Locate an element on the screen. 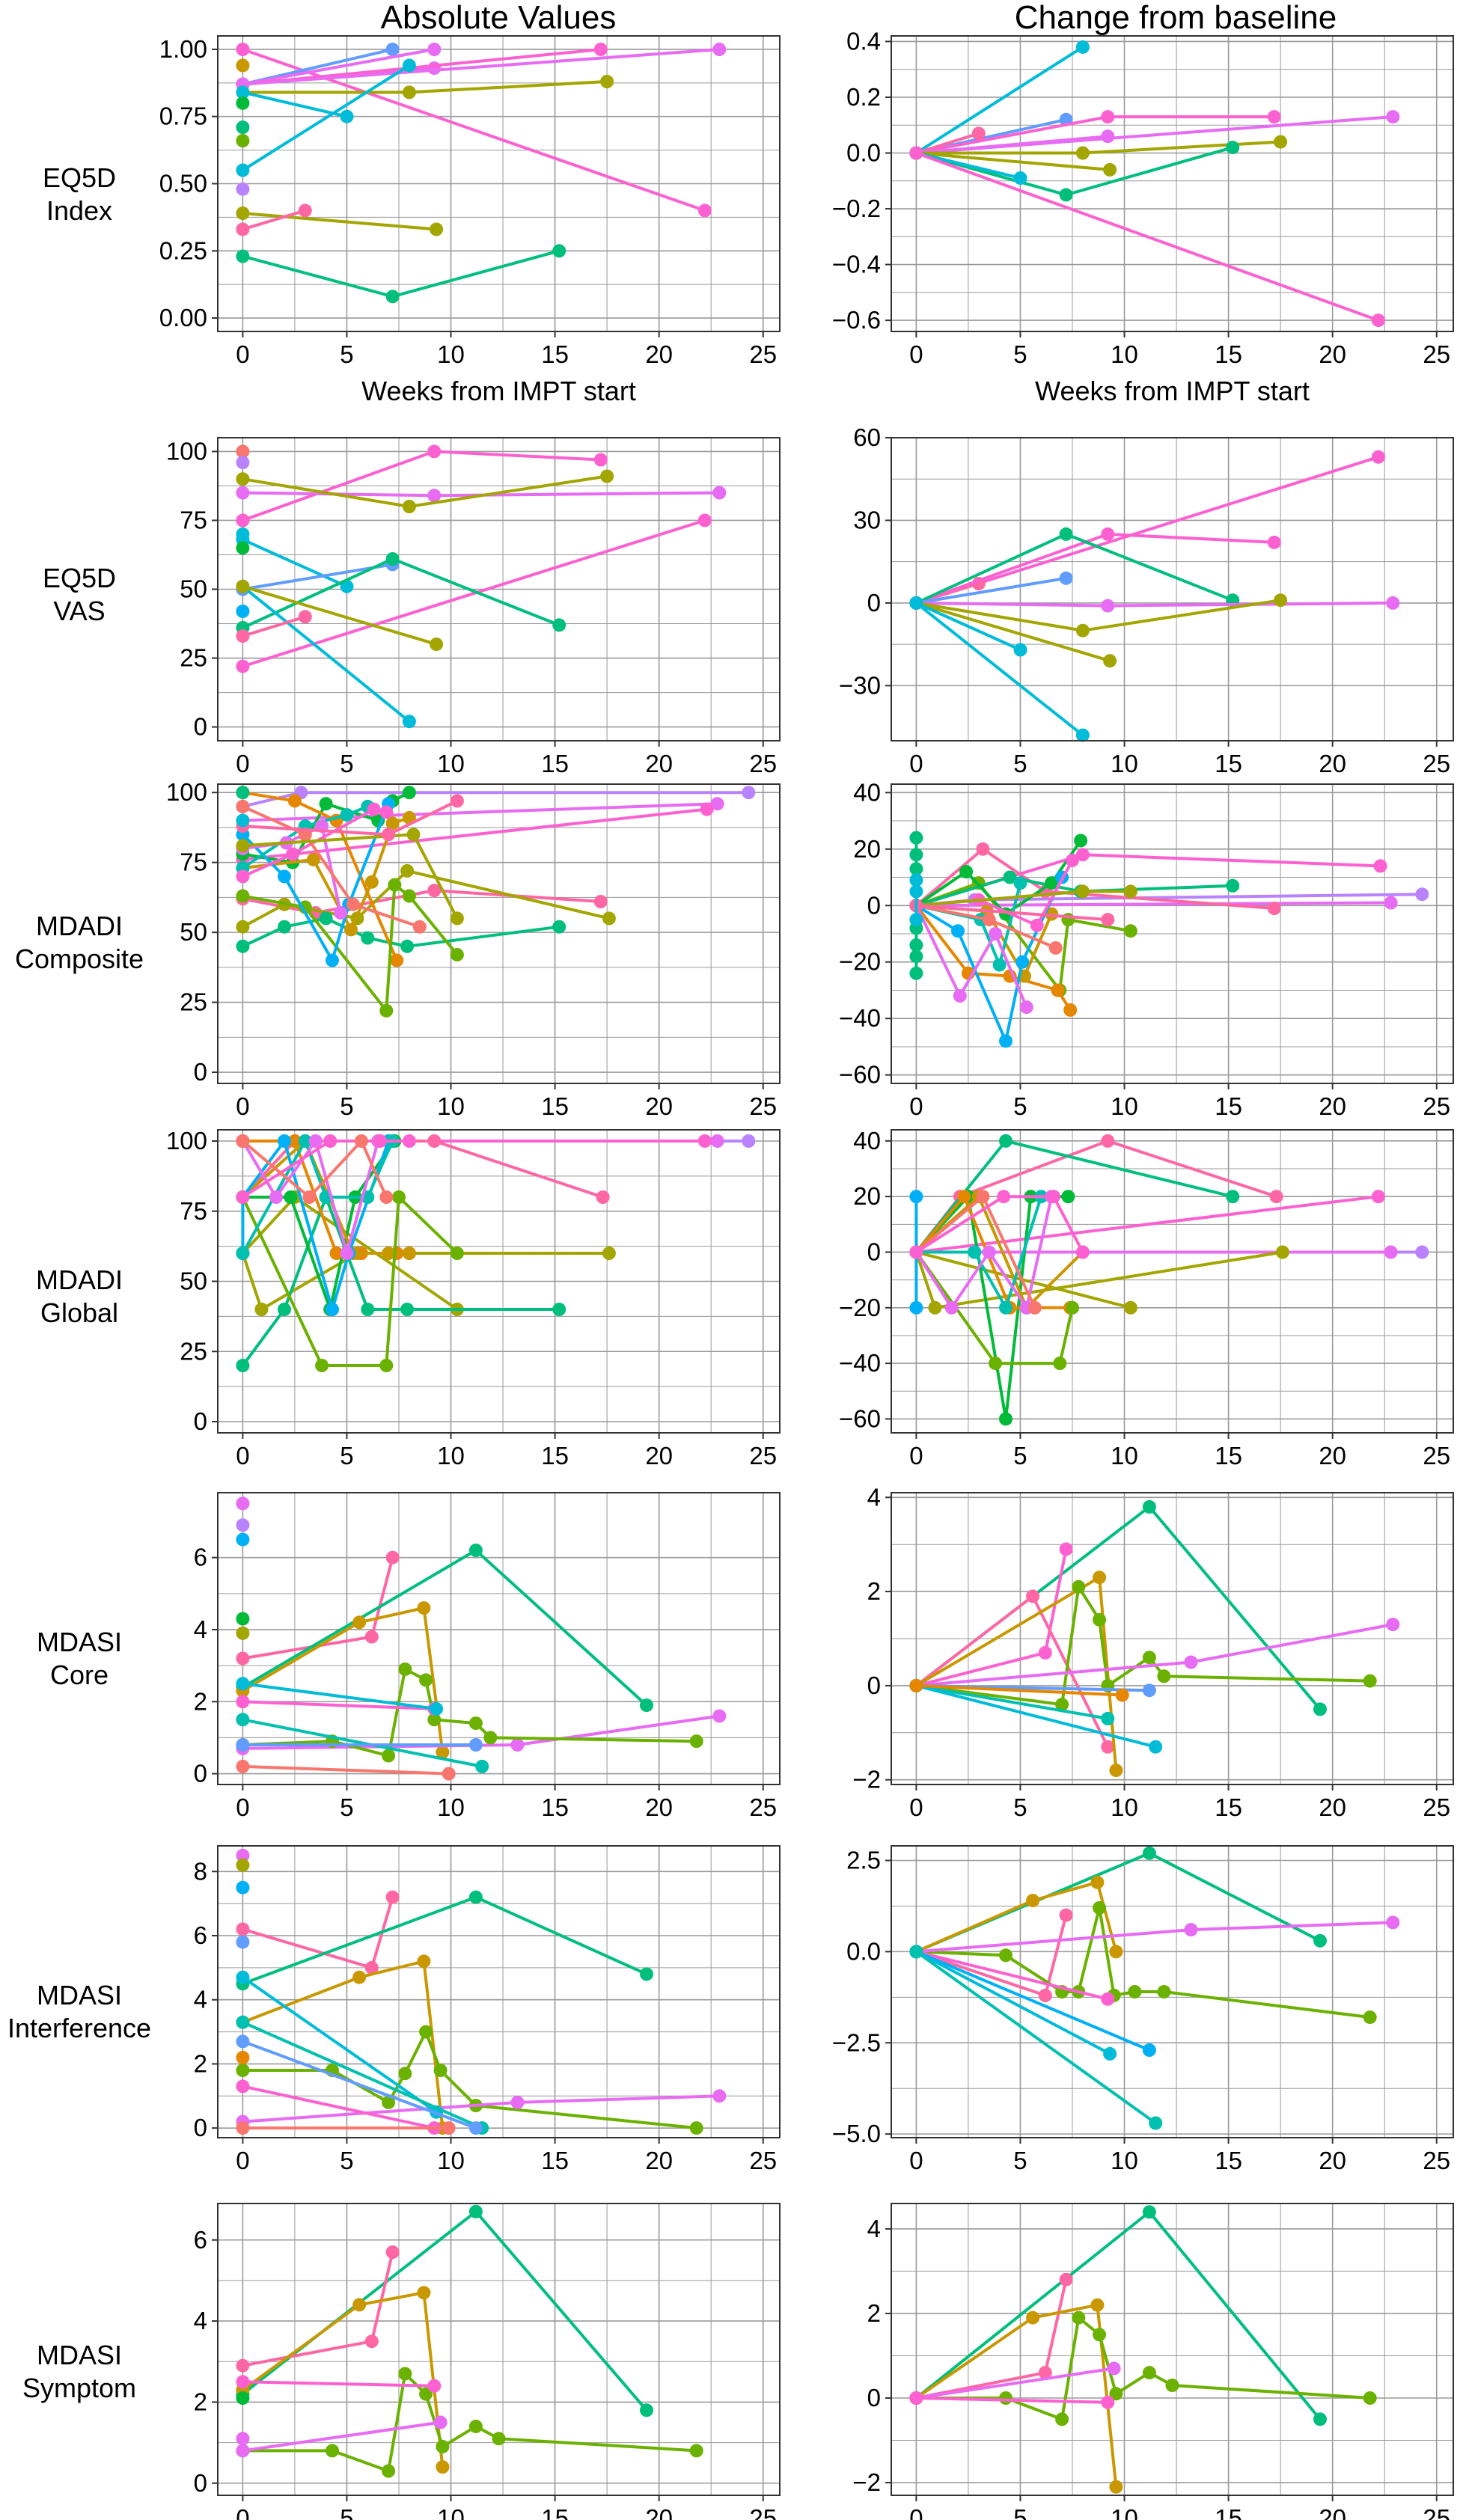 The width and height of the screenshot is (1463, 2520). panel-4-0: 0 5 10 15 20 25 0 2 4 6 is located at coordinates (488, 1656).